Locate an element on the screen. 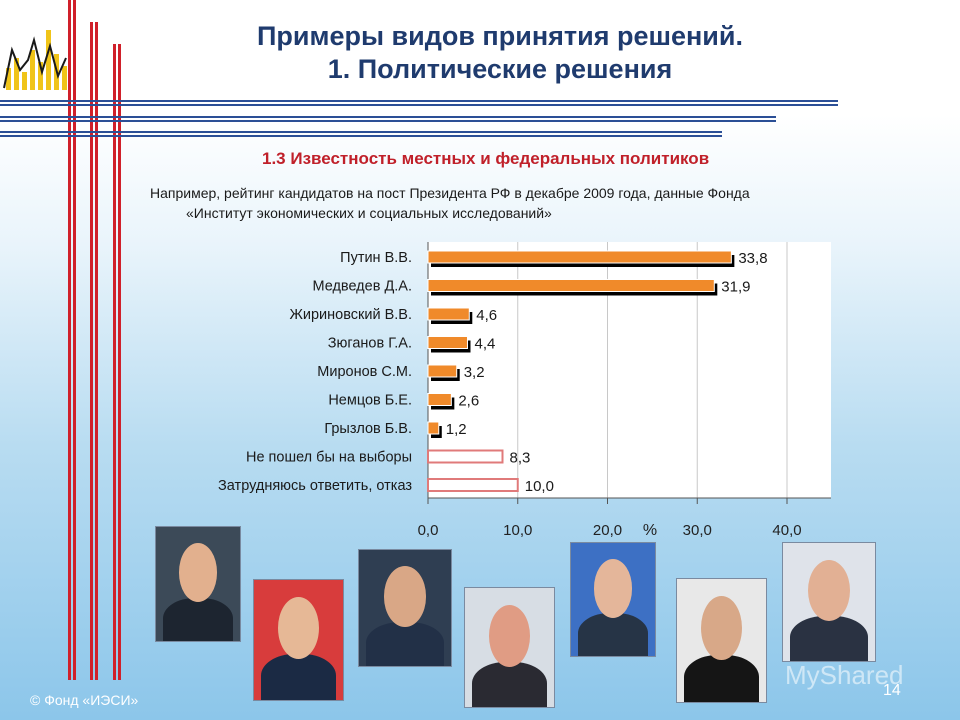 This screenshot has height=720, width=960. title-line-1: Примеры видов принятия решений. is located at coordinates (500, 36).